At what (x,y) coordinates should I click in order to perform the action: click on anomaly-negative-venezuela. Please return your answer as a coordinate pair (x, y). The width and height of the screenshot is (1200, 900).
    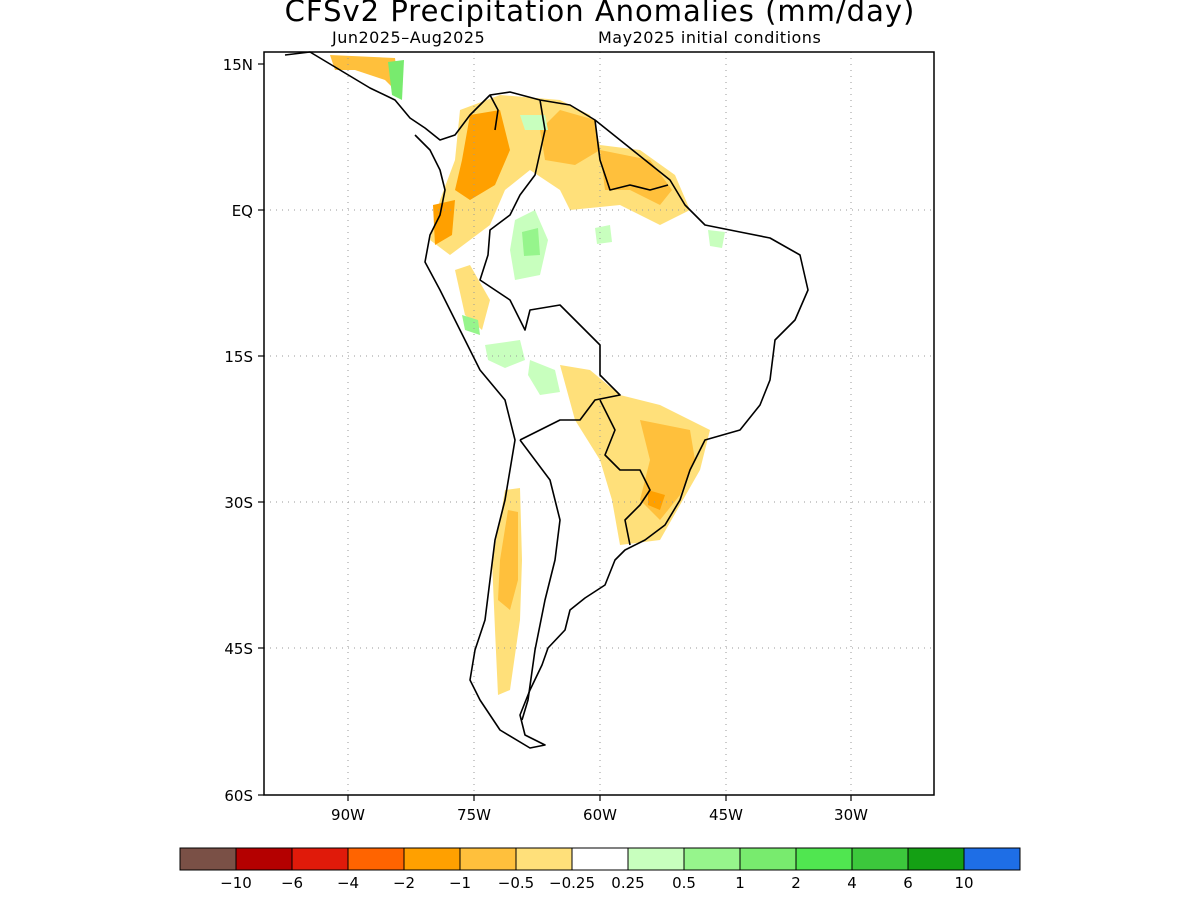
    Looking at the image, I should click on (570, 137).